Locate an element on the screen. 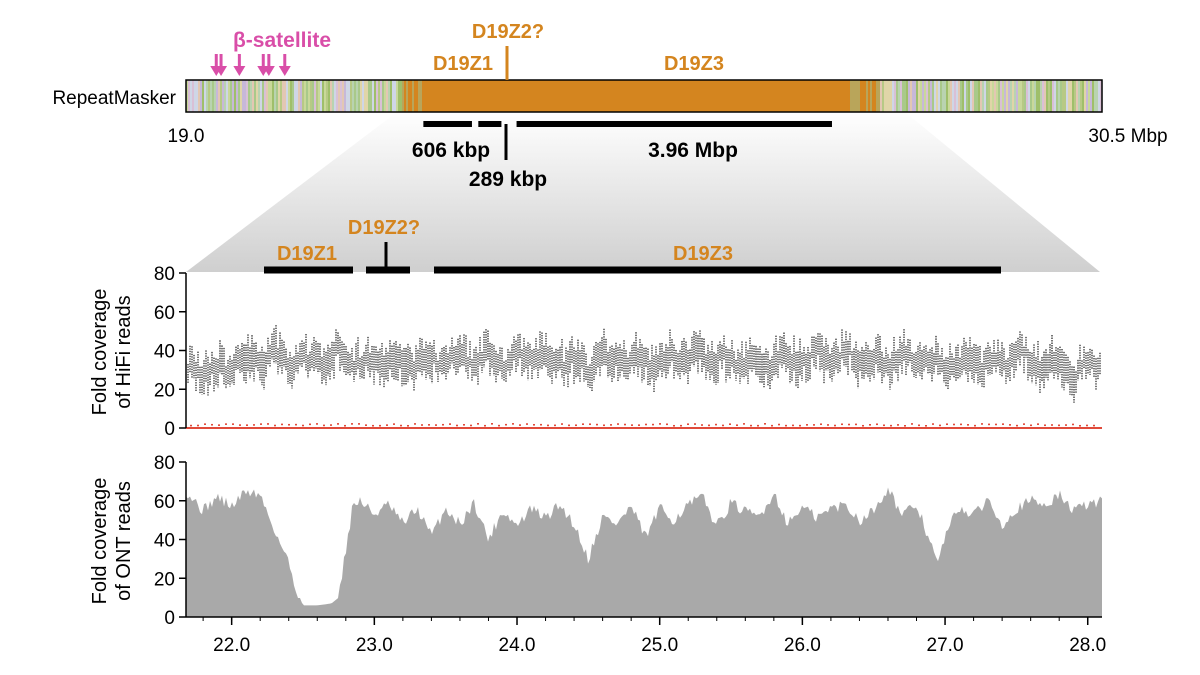 The height and width of the screenshot is (675, 1200). ont-x-tick-label: 23.0 is located at coordinates (374, 645).